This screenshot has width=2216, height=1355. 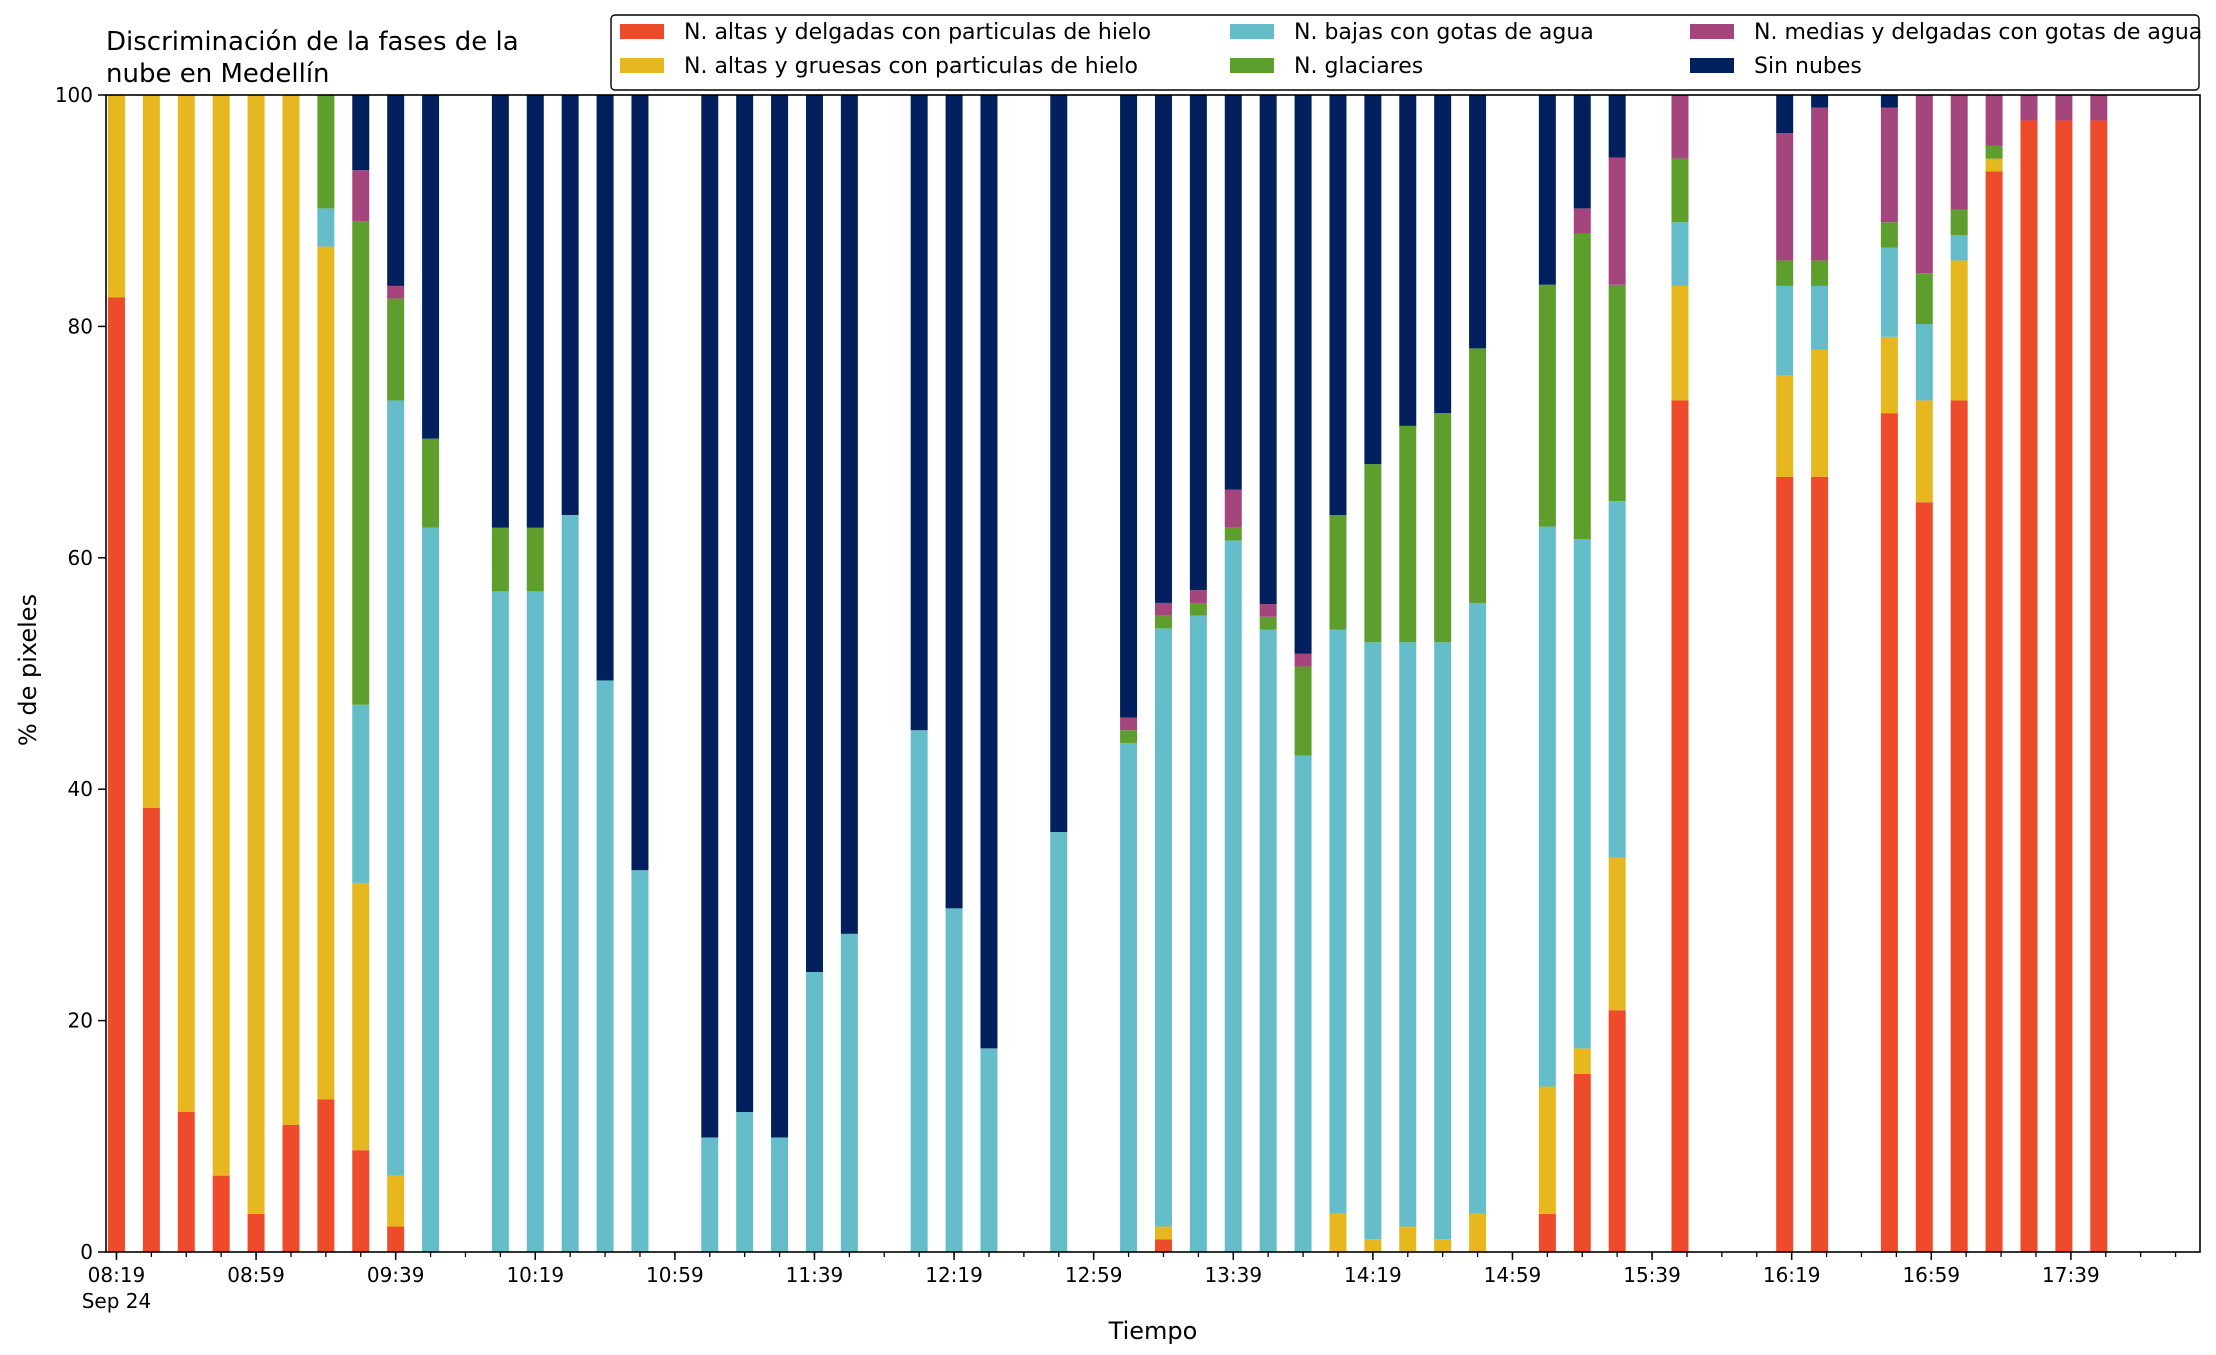 What do you see at coordinates (1233, 1275) in the screenshot?
I see `x-tick-label: 13:39` at bounding box center [1233, 1275].